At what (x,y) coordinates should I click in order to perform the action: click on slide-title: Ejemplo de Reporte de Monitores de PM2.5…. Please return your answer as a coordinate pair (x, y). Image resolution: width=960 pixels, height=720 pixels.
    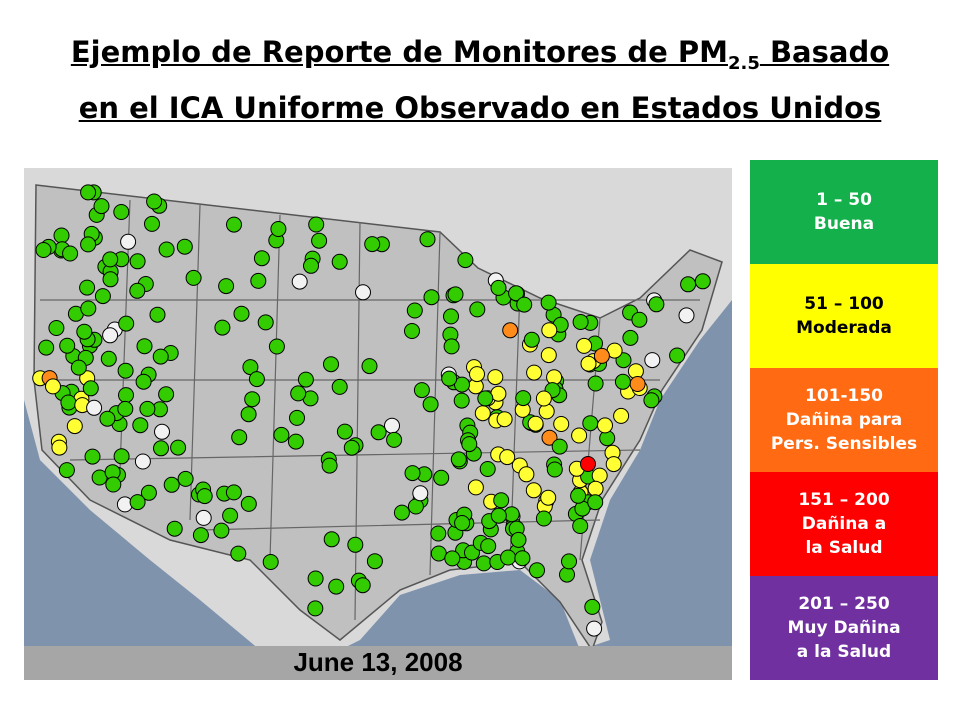
    Looking at the image, I should click on (480, 80).